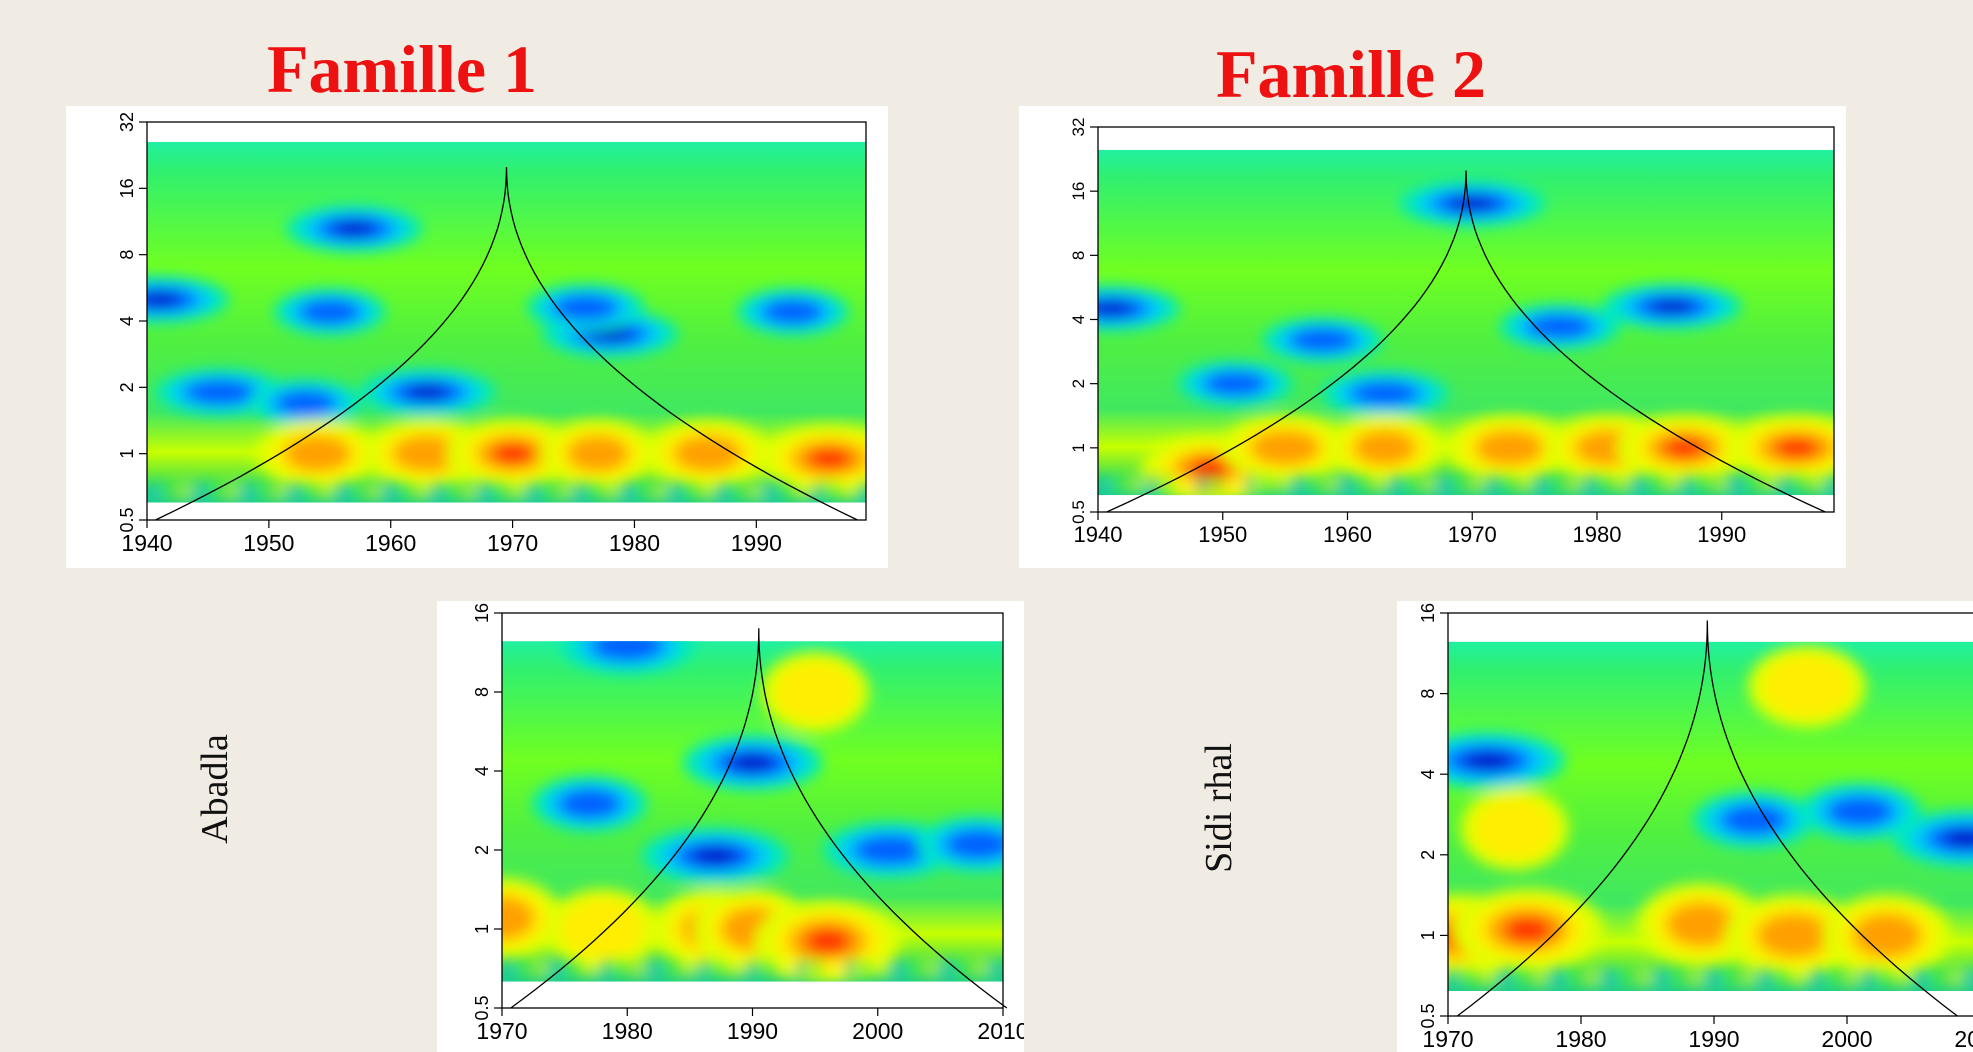 This screenshot has width=1973, height=1052. I want to click on famille2-ytick-label-0: 0.5, so click(1078, 512).